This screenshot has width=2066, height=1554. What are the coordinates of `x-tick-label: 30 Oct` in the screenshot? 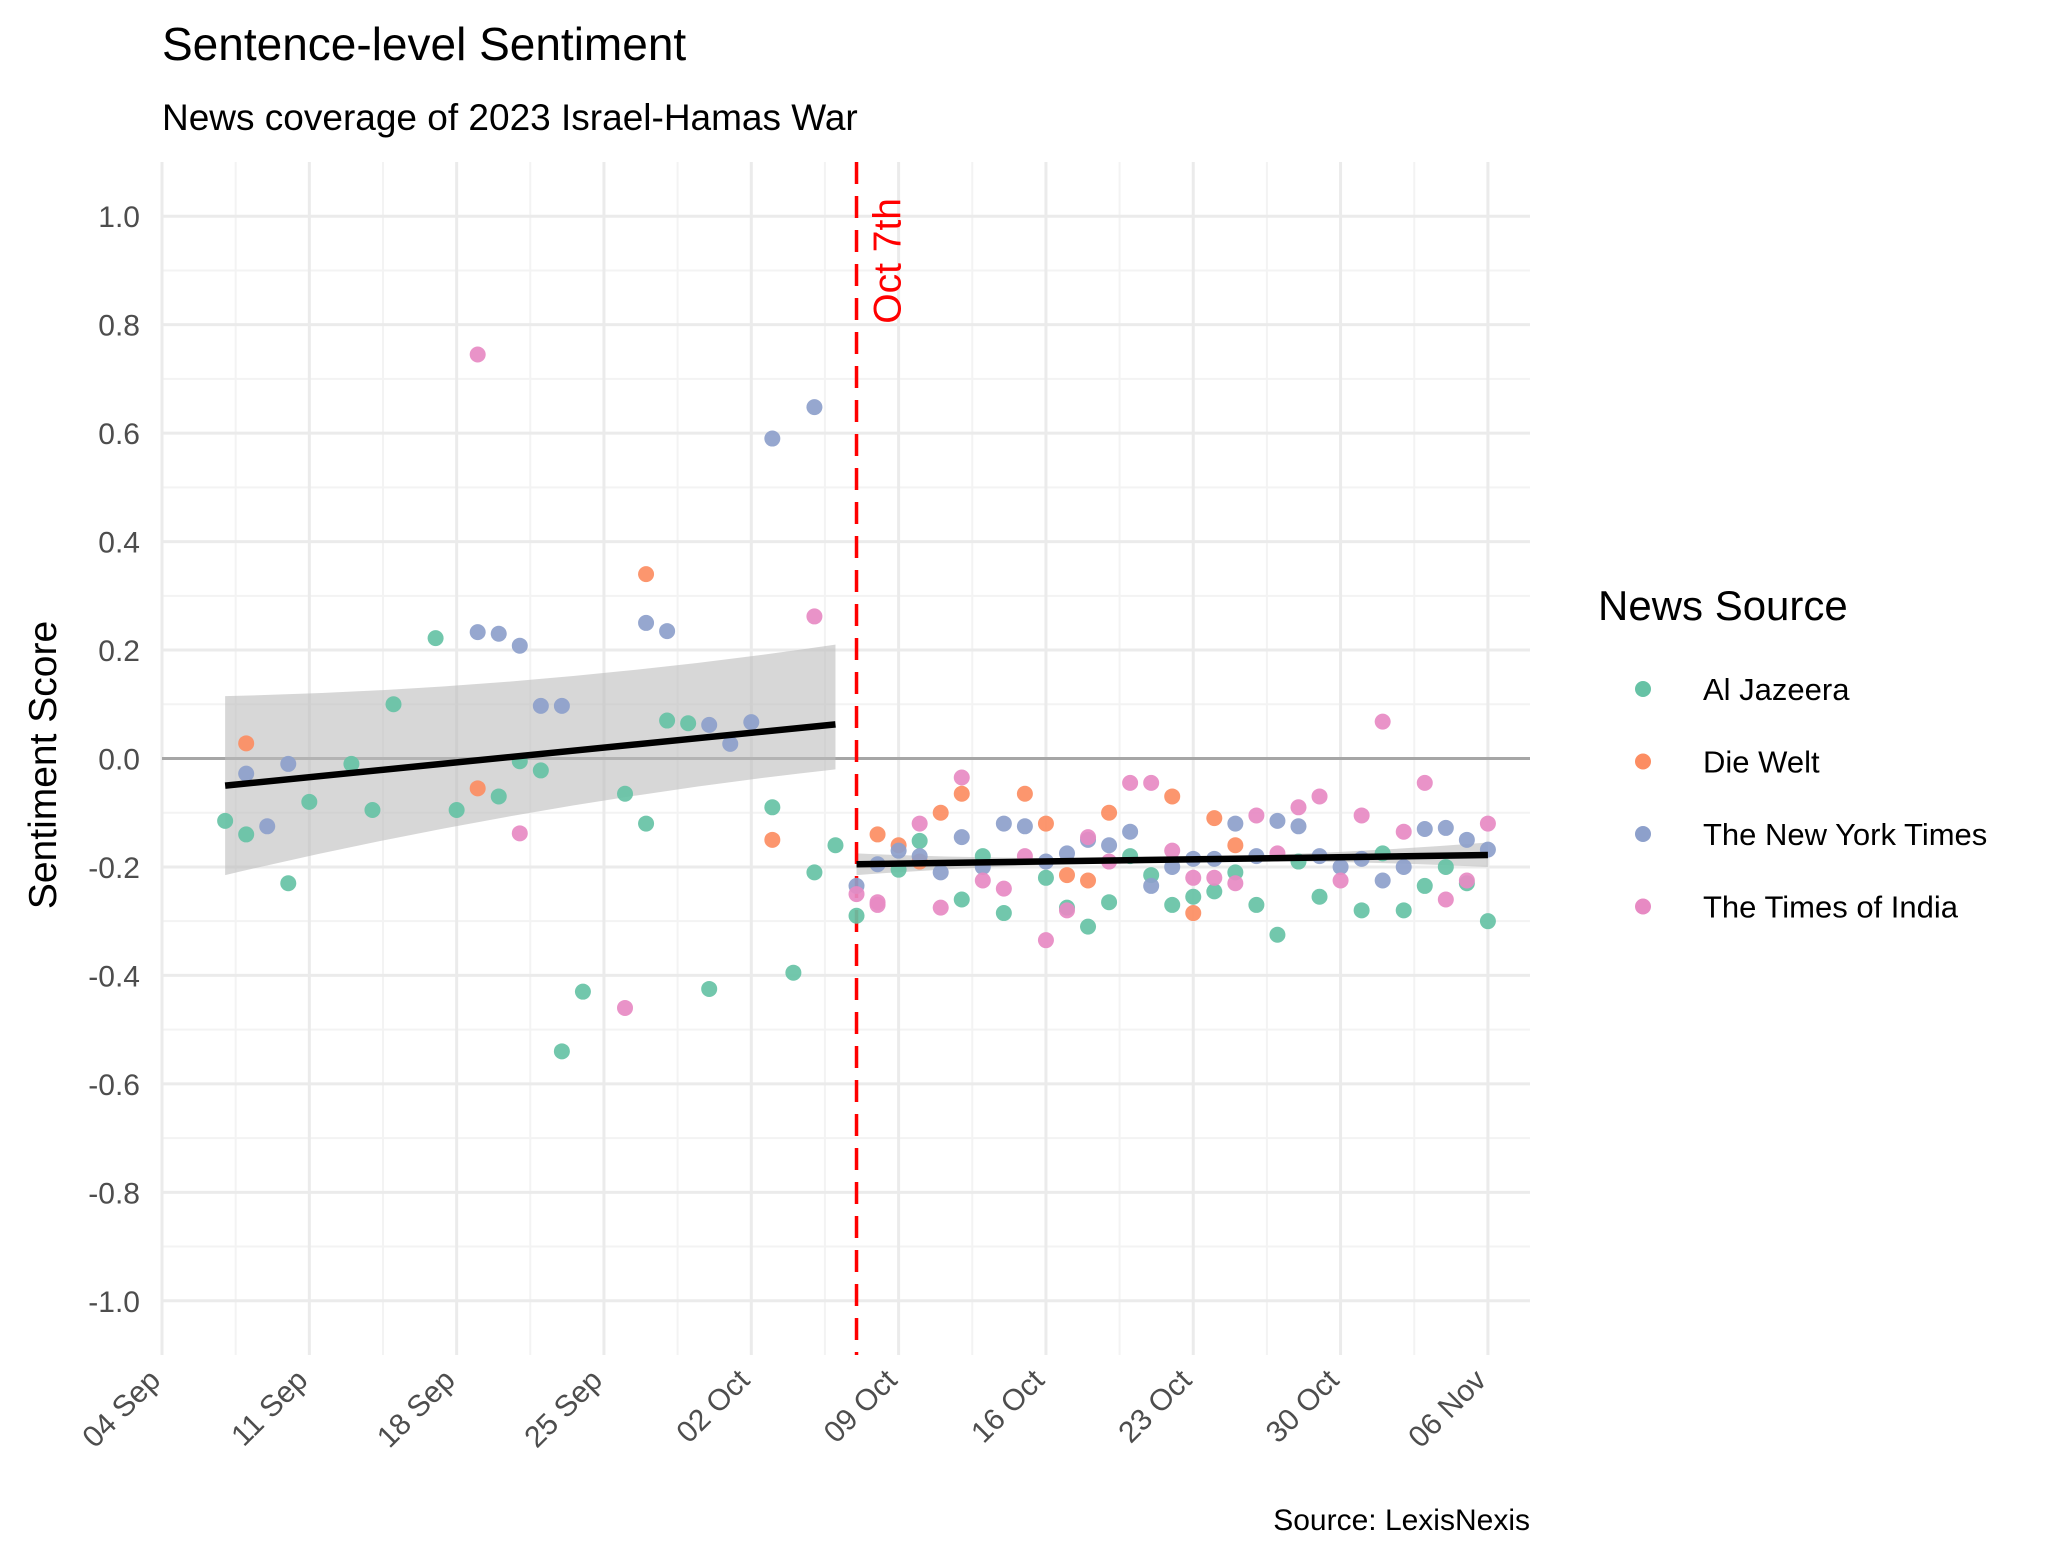 It's located at (1303, 1406).